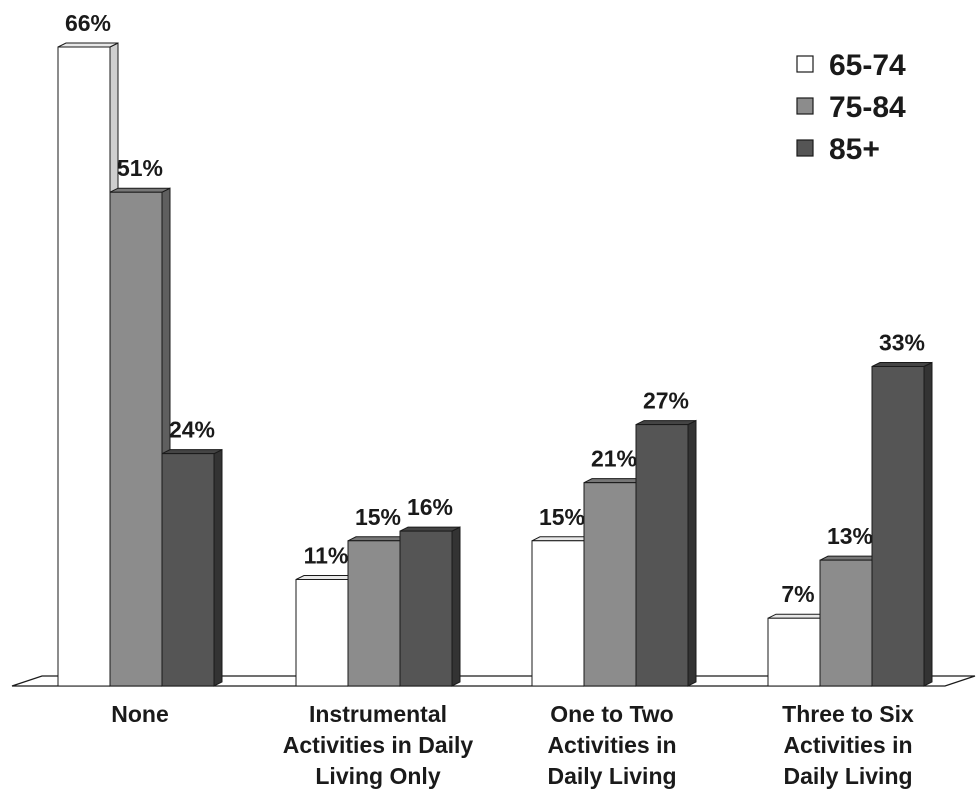  What do you see at coordinates (378, 745) in the screenshot?
I see `category-label-1-line-1: Activities in Daily` at bounding box center [378, 745].